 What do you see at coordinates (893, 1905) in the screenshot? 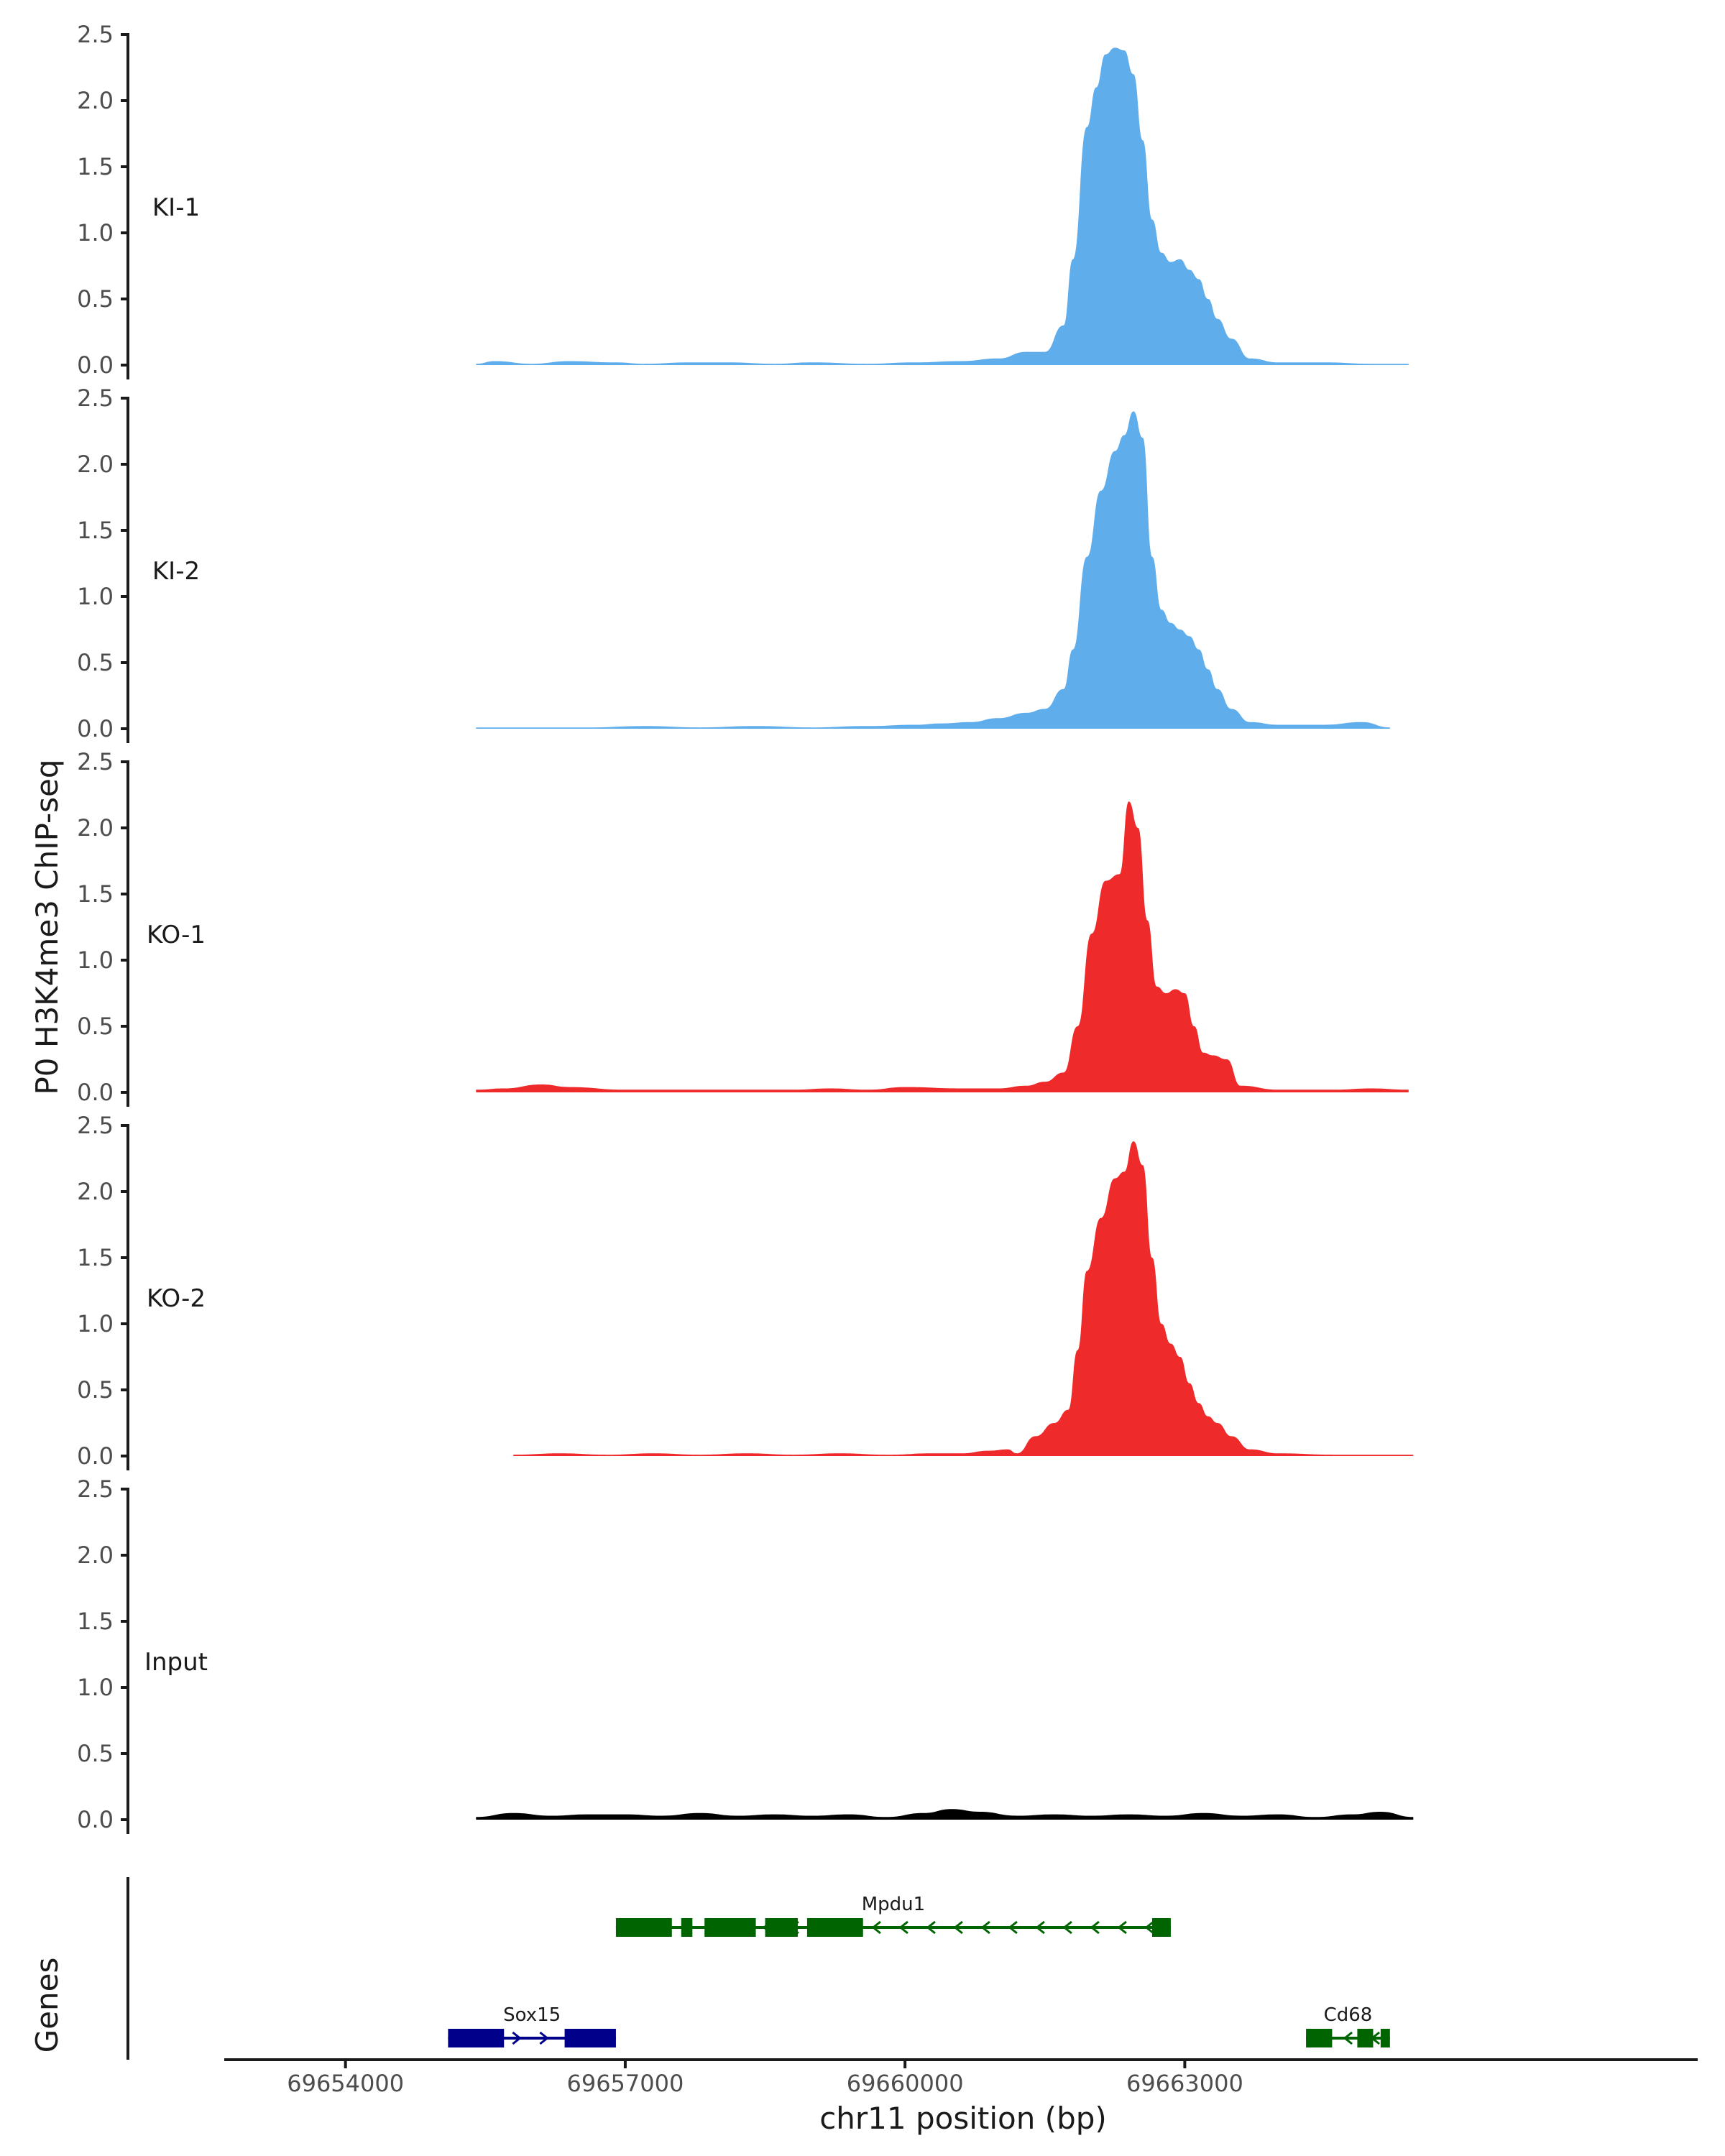
I see `gene-label: Mpdu1` at bounding box center [893, 1905].